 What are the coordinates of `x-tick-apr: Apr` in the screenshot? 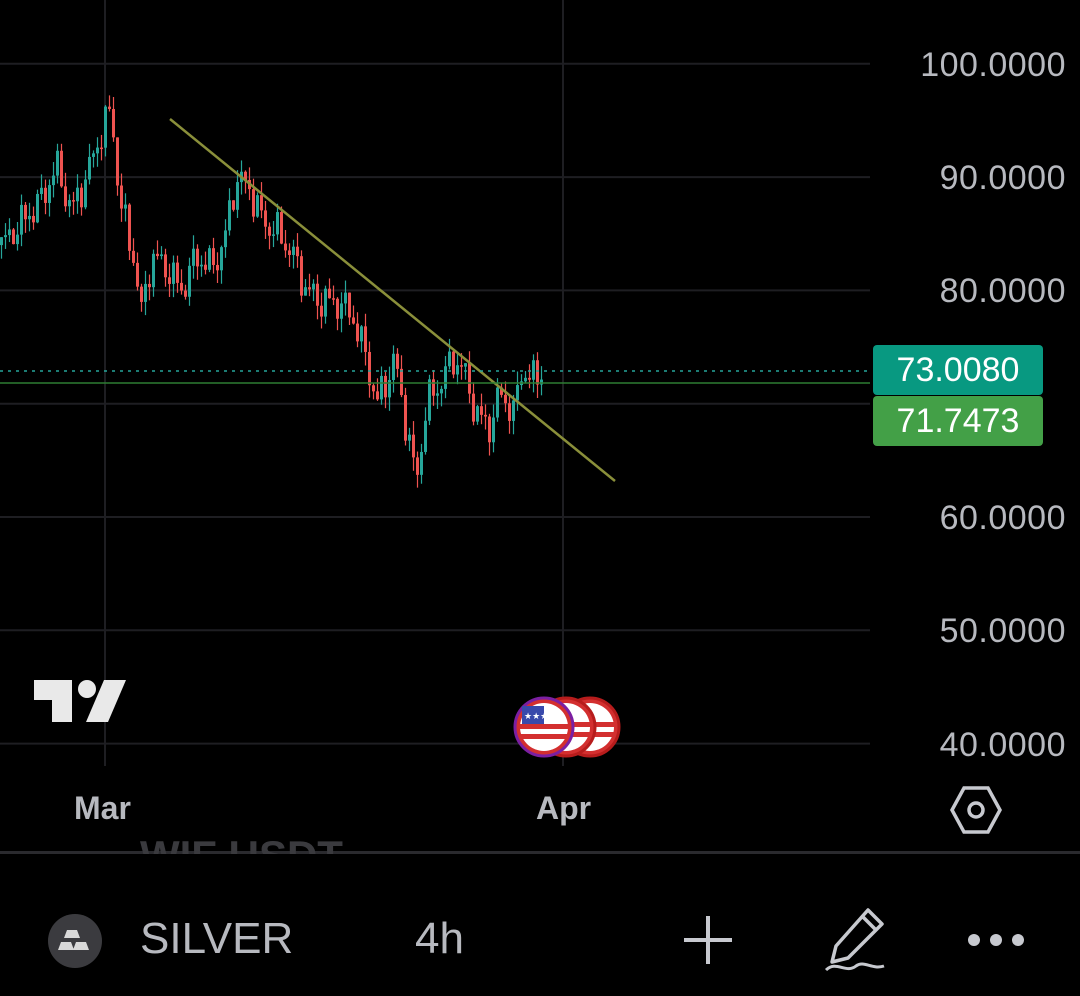 It's located at (564, 808).